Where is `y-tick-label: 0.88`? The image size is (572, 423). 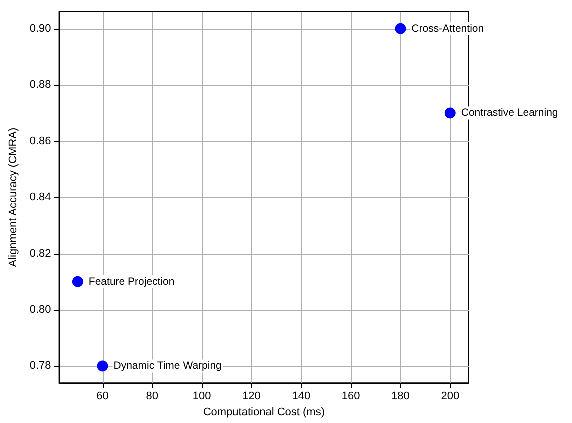 y-tick-label: 0.88 is located at coordinates (41, 85).